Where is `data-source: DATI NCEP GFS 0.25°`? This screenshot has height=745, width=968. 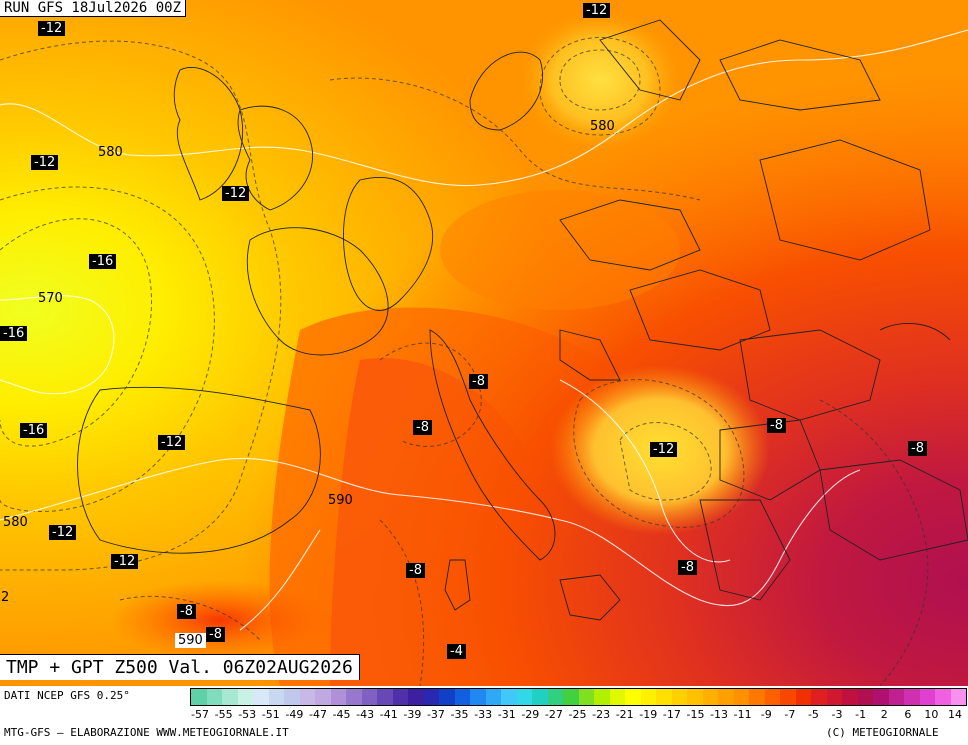 data-source: DATI NCEP GFS 0.25° is located at coordinates (67, 695).